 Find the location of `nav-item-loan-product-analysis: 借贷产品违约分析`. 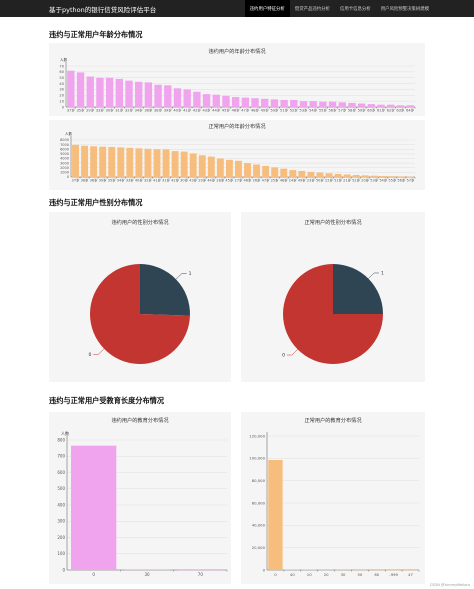

nav-item-loan-product-analysis: 借贷产品违约分析 is located at coordinates (312, 9).